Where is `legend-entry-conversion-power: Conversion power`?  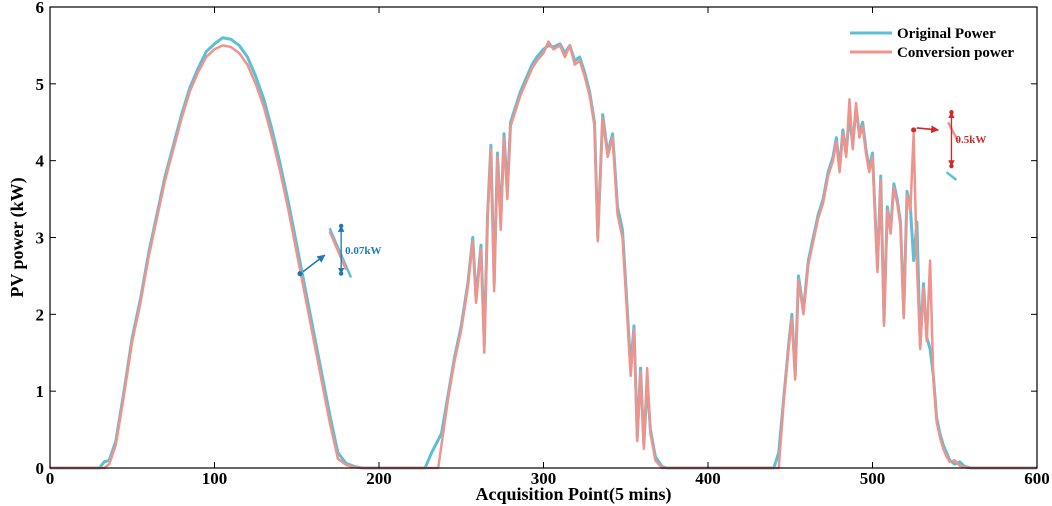
legend-entry-conversion-power: Conversion power is located at coordinates (932, 53).